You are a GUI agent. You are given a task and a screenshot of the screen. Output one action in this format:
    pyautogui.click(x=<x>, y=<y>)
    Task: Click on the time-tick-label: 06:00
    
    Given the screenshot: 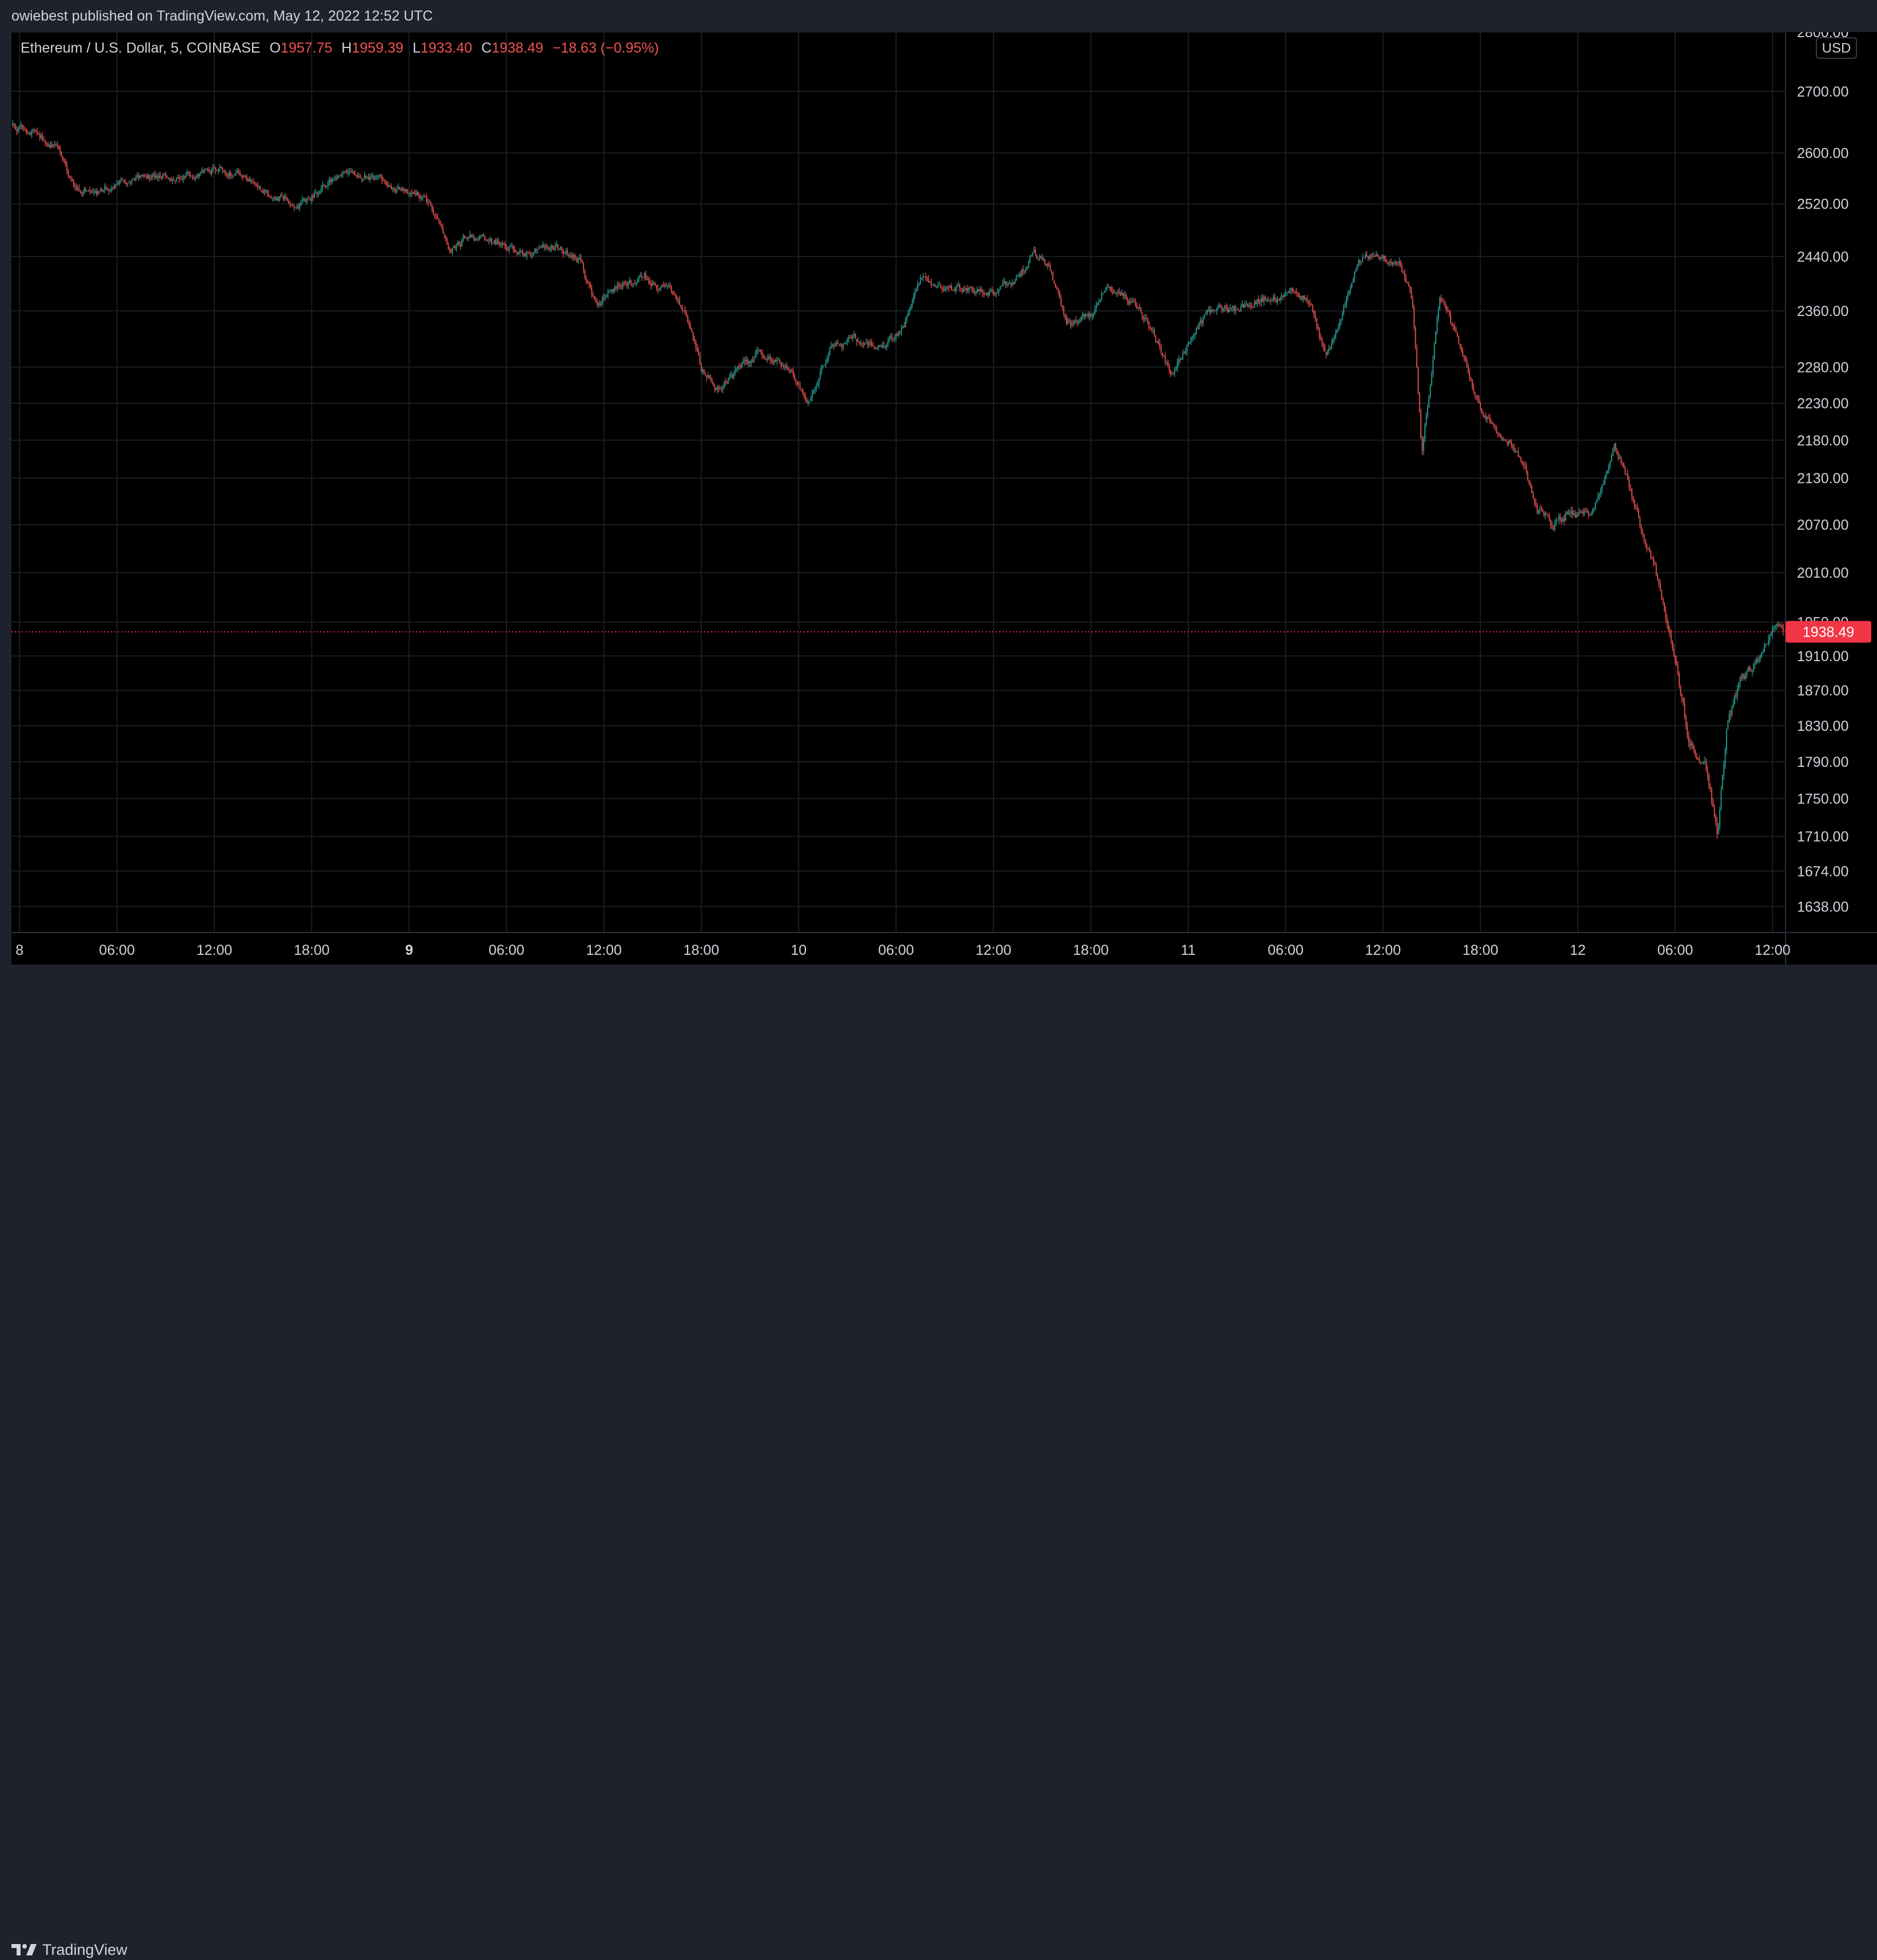 What is the action you would take?
    pyautogui.click(x=507, y=950)
    